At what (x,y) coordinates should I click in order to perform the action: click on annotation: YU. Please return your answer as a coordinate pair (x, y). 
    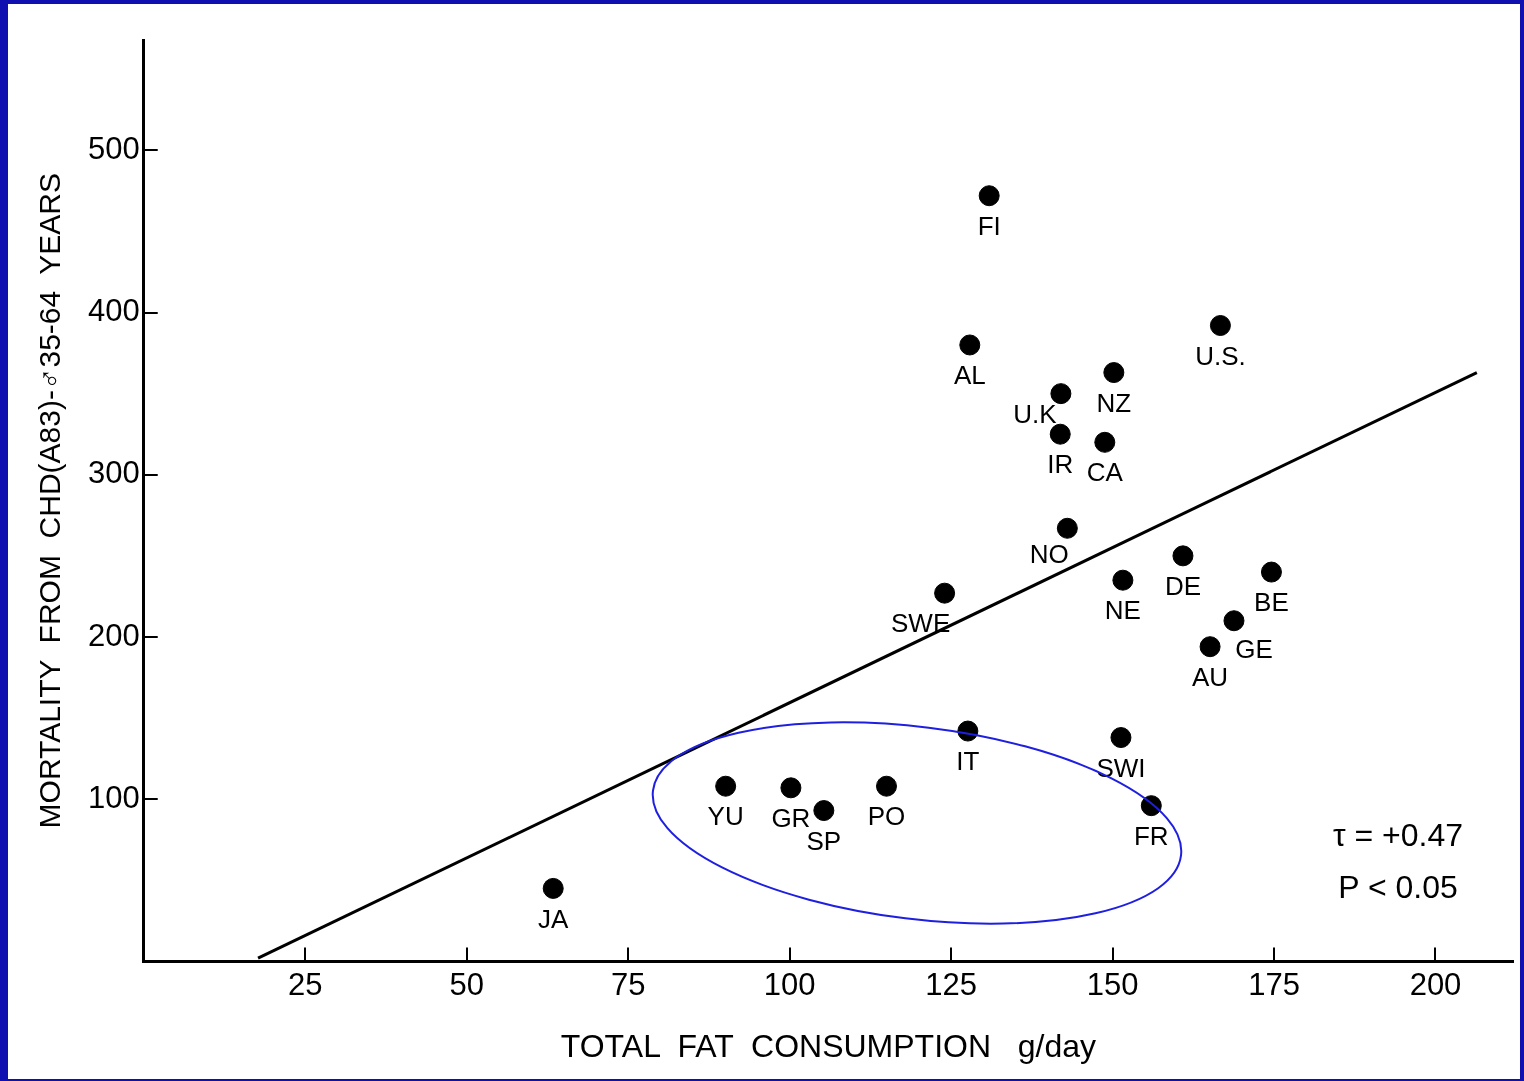
    Looking at the image, I should click on (725, 816).